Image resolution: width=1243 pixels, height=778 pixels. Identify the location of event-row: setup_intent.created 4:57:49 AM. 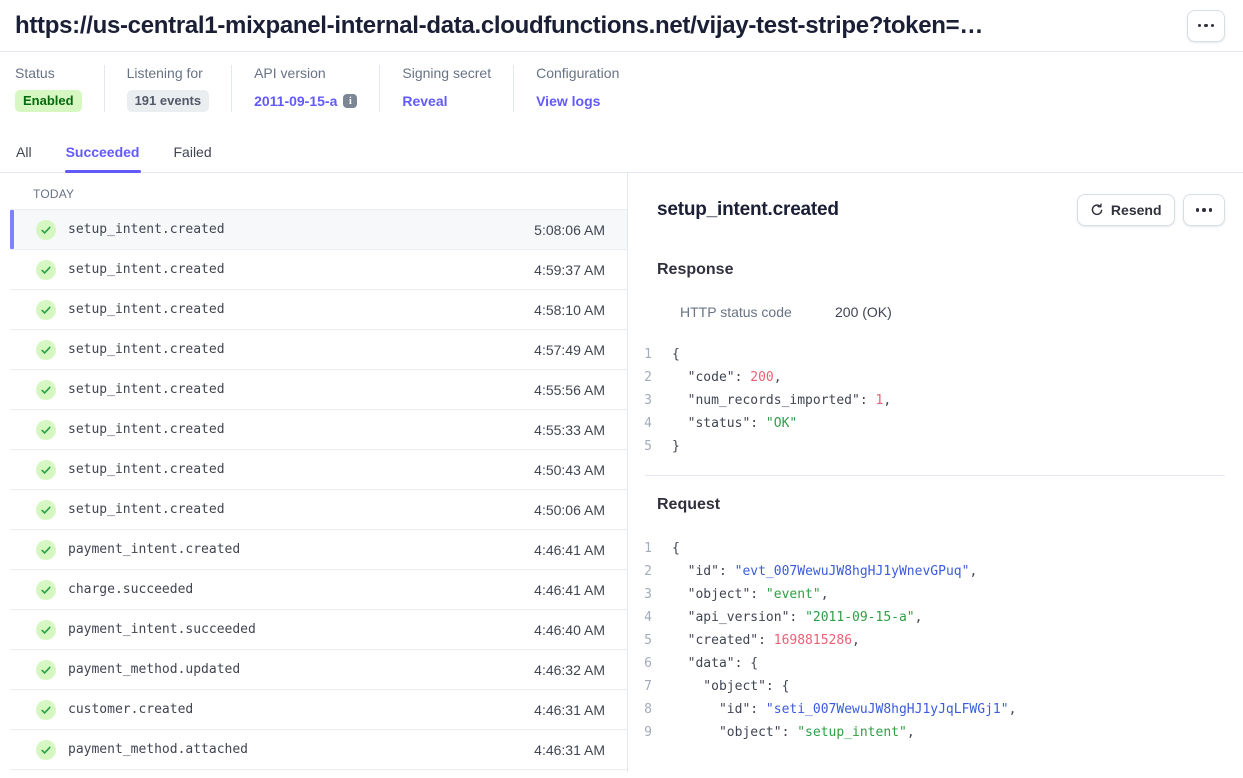
(318, 350).